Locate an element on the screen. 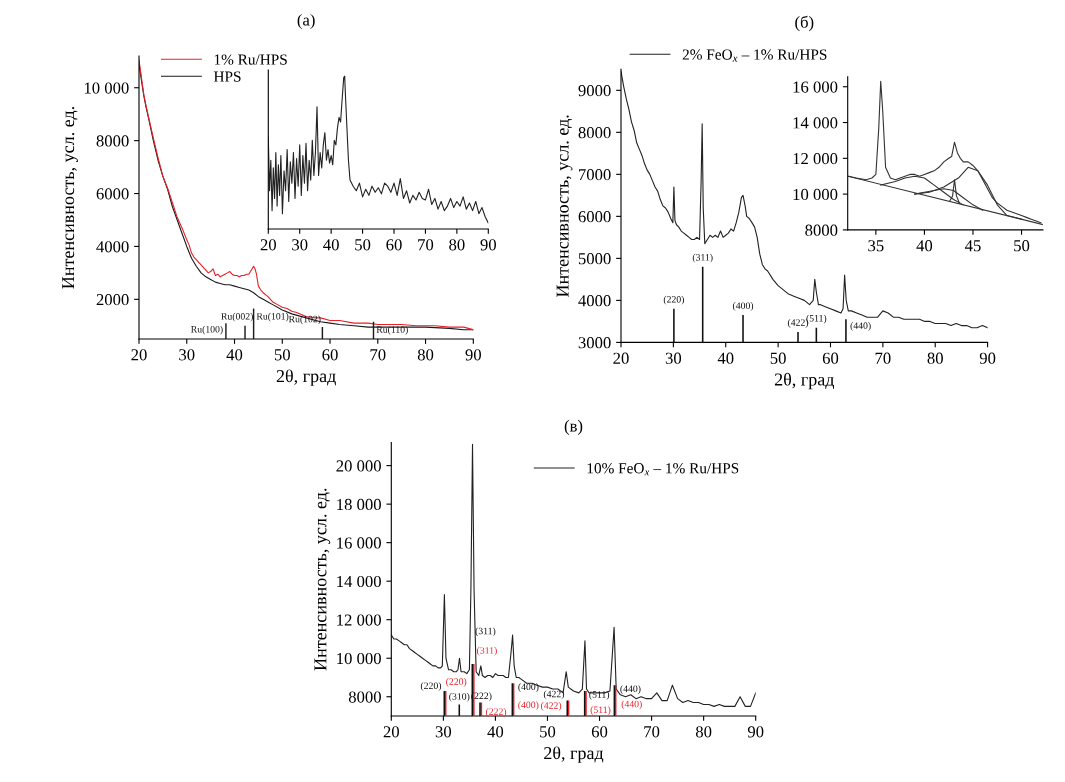 The width and height of the screenshot is (1065, 782). y-tick-label: 3000 is located at coordinates (594, 343).